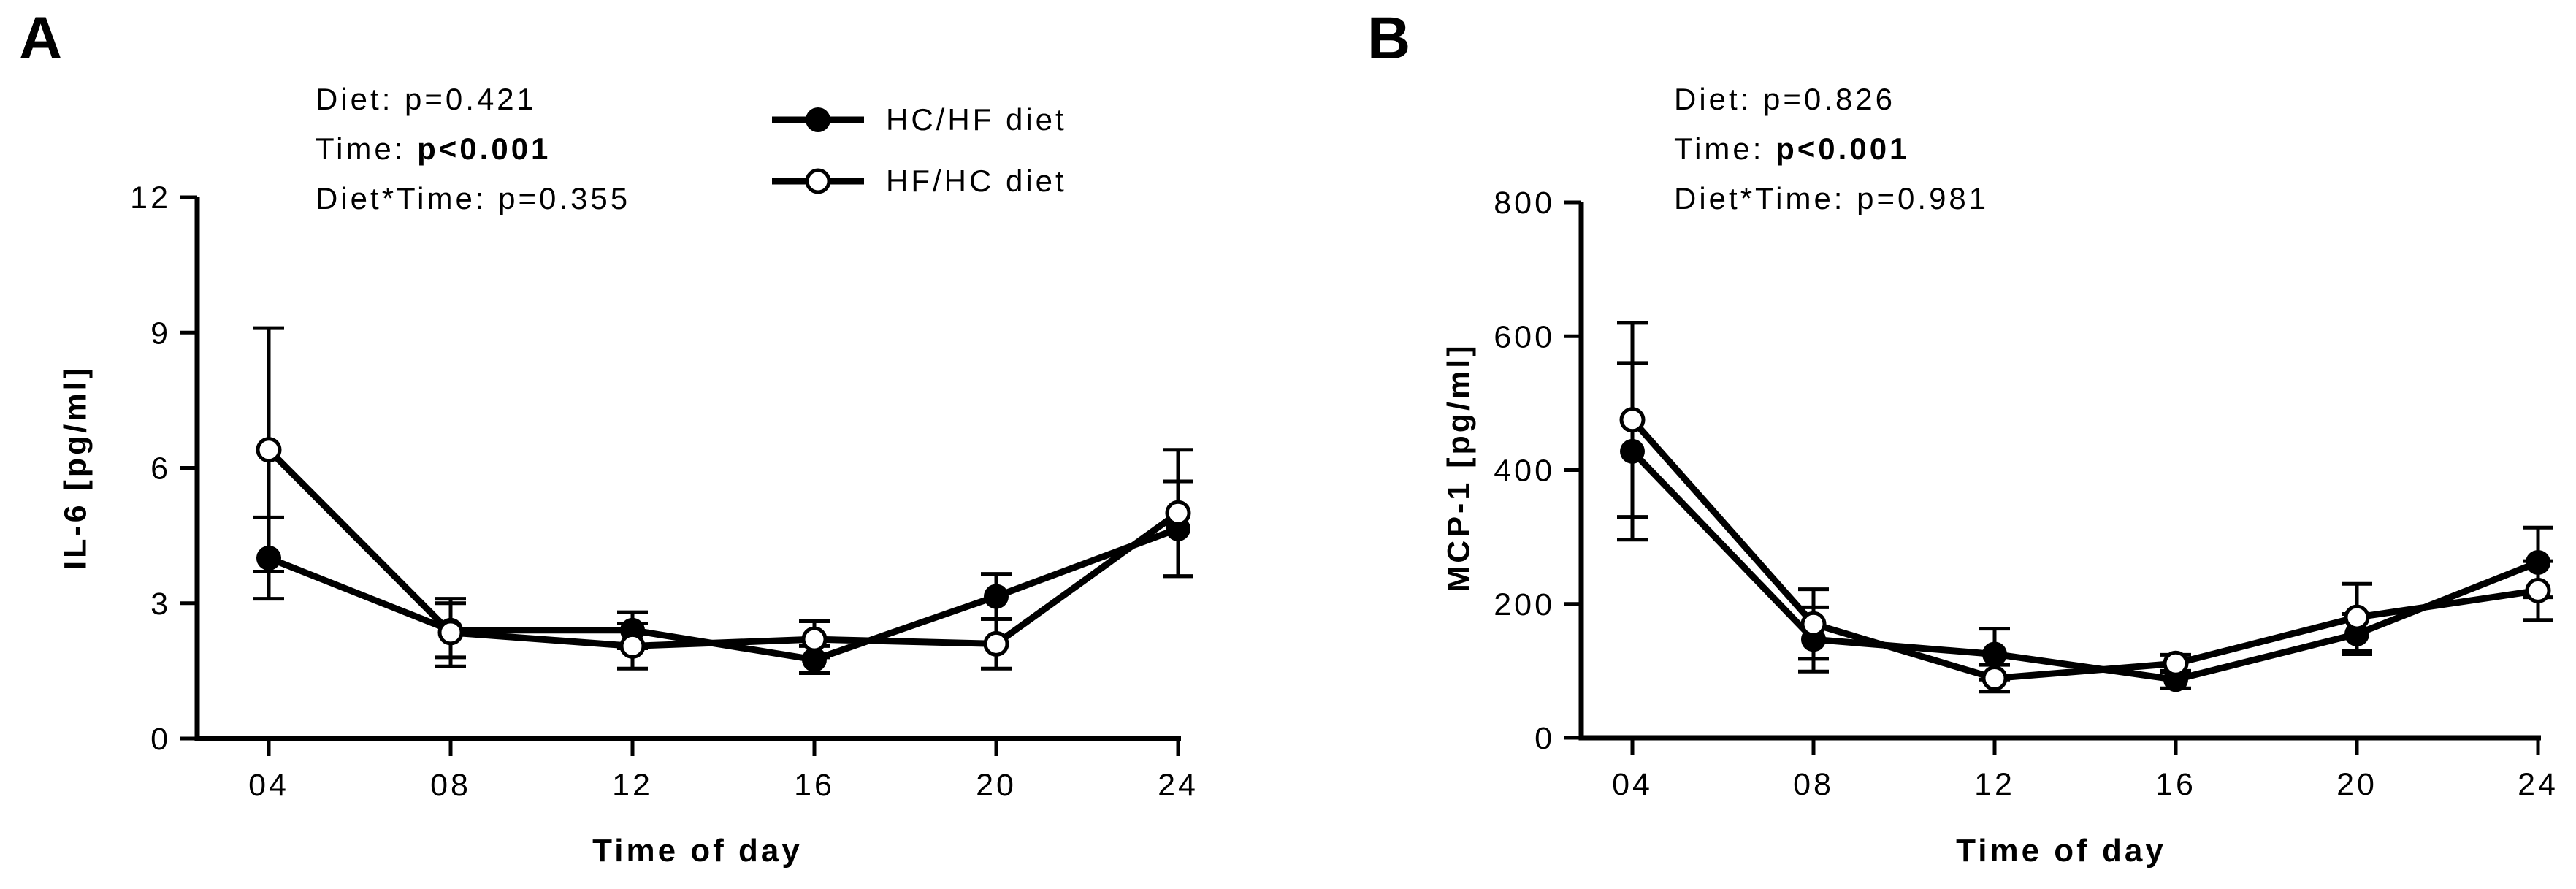 This screenshot has width=2576, height=889. Describe the element at coordinates (75, 467) in the screenshot. I see `y-axis-title-il6: IL-6 [pg/ml]` at that location.